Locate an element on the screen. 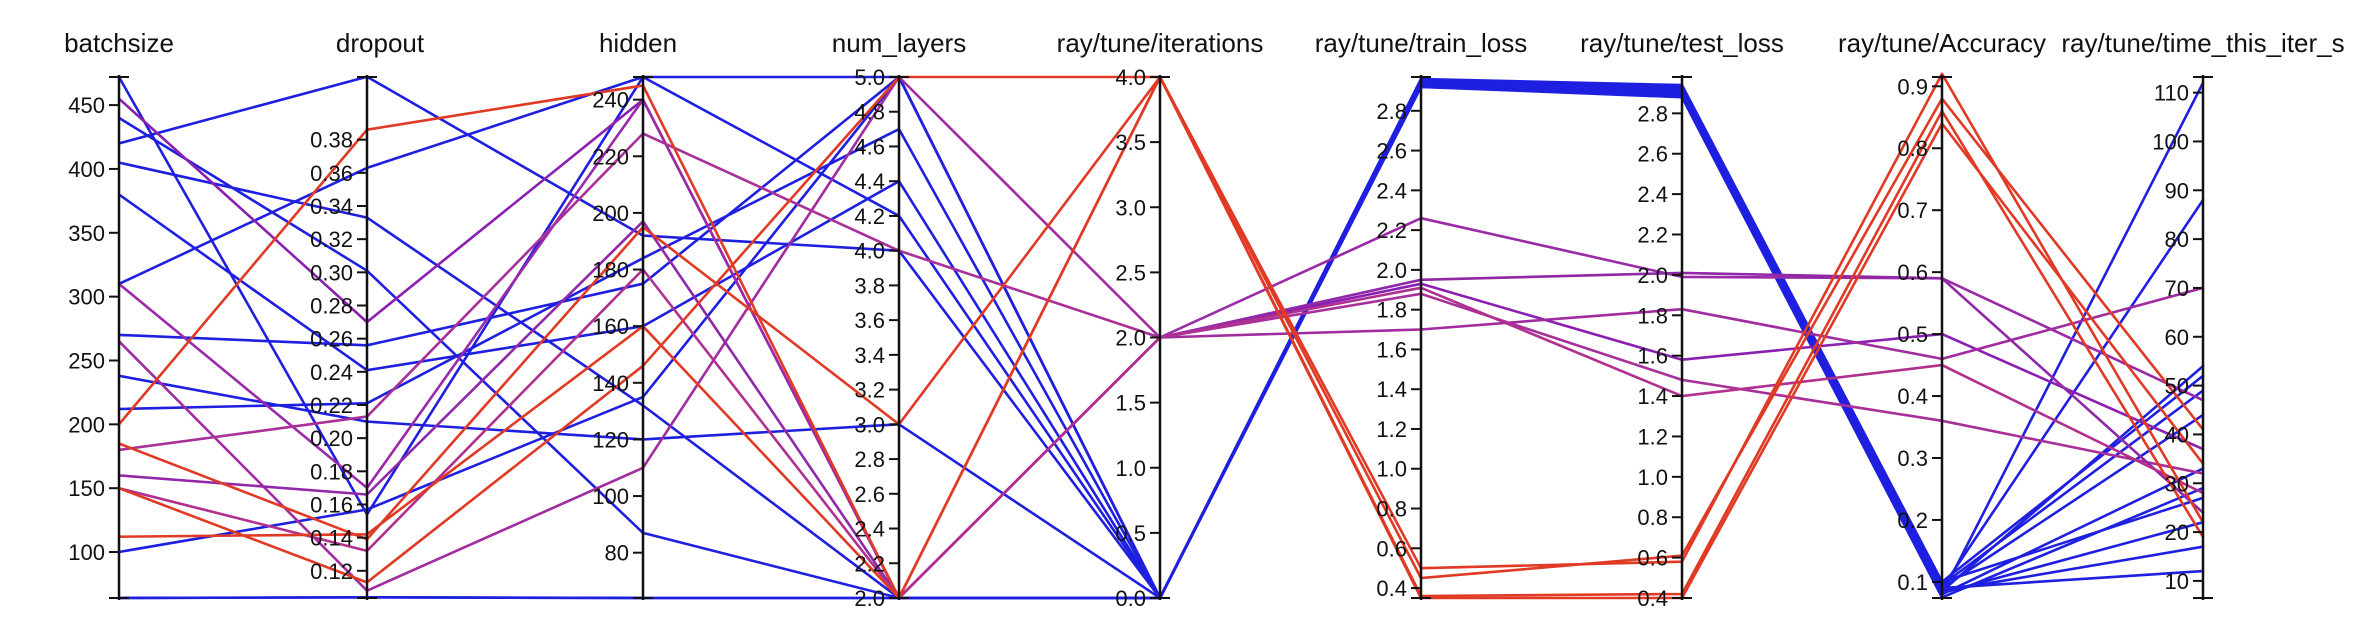 Image resolution: width=2364 pixels, height=623 pixels. tick-label: 10 is located at coordinates (2177, 581).